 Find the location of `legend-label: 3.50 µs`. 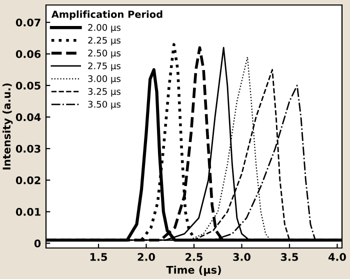

legend-label: 3.50 µs is located at coordinates (104, 105).